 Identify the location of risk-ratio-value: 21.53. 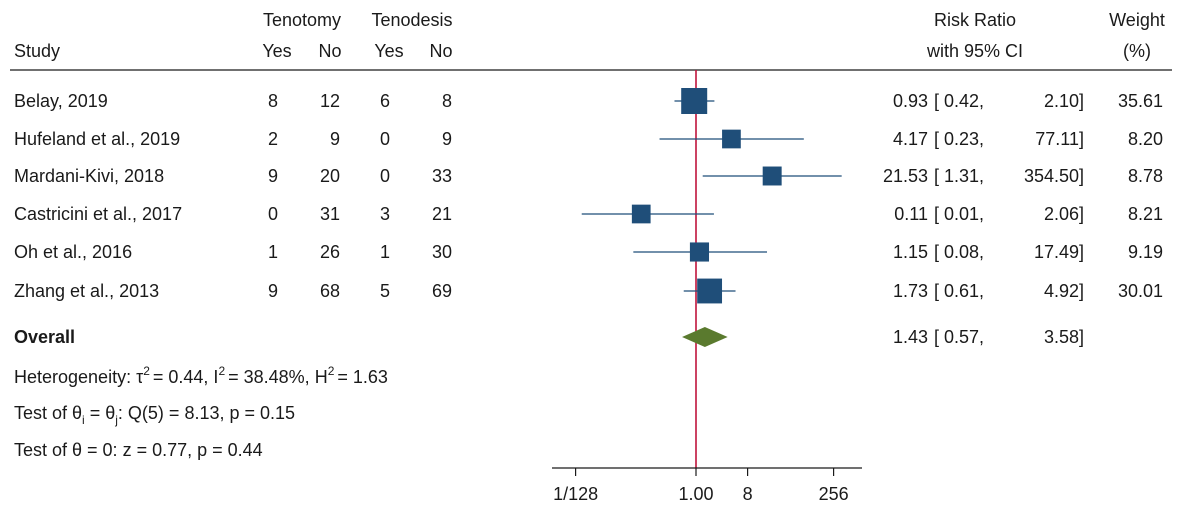
(905, 176).